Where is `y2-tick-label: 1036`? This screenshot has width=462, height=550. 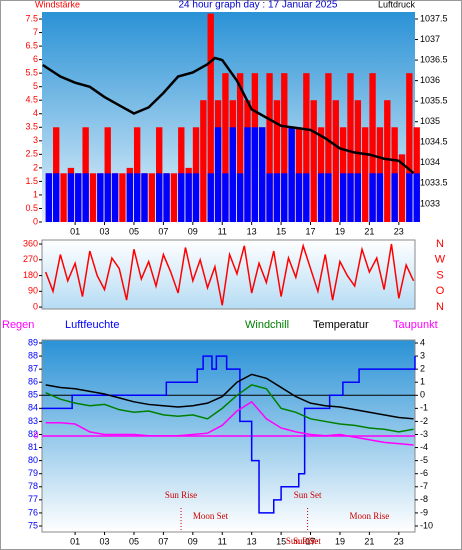
y2-tick-label: 1036 is located at coordinates (430, 80).